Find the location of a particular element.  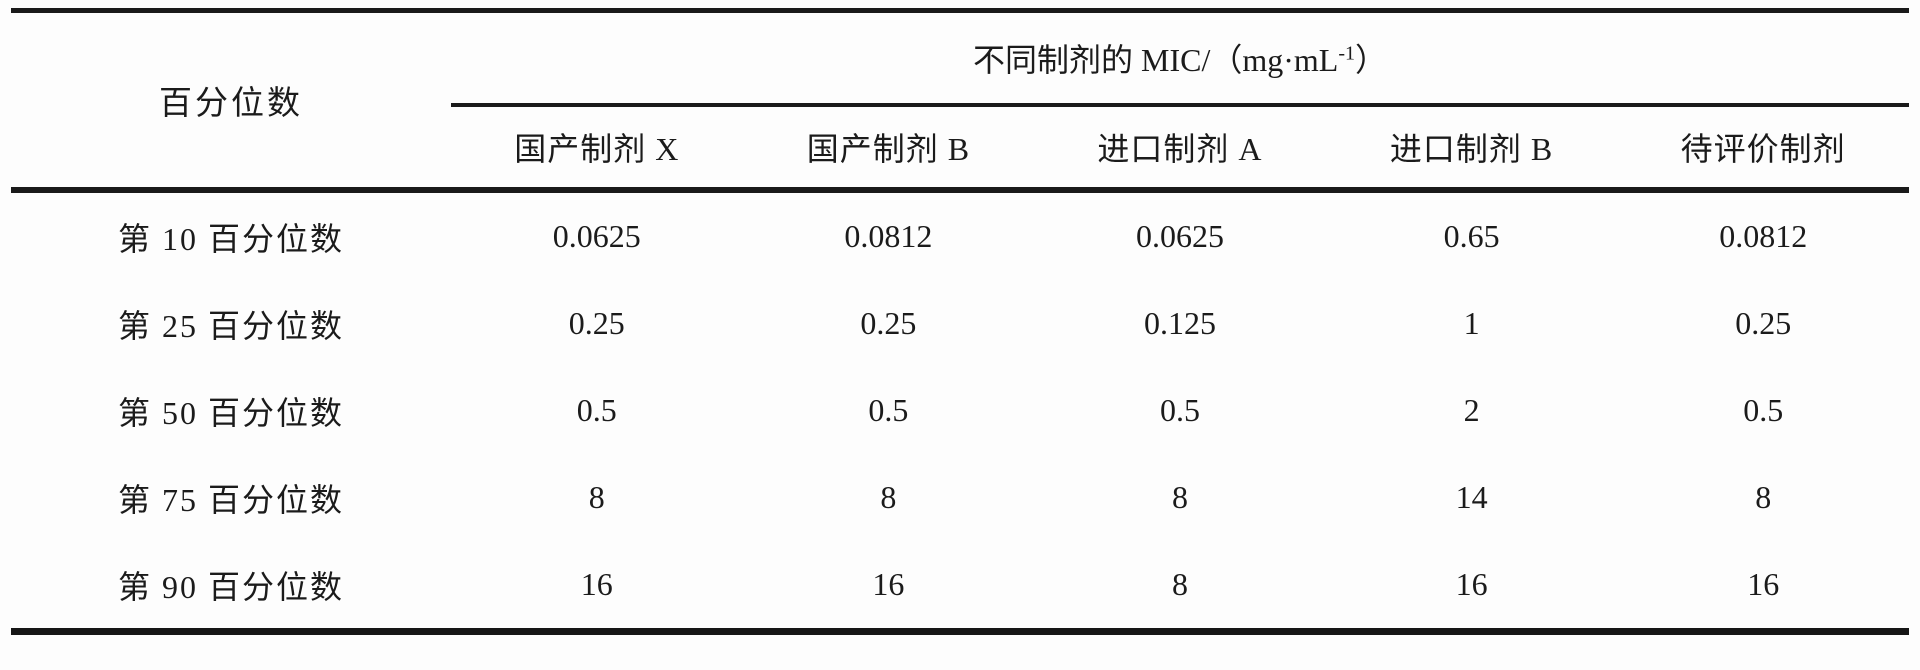

column-header-imported-b: 进口制剂 B is located at coordinates (1471, 149).